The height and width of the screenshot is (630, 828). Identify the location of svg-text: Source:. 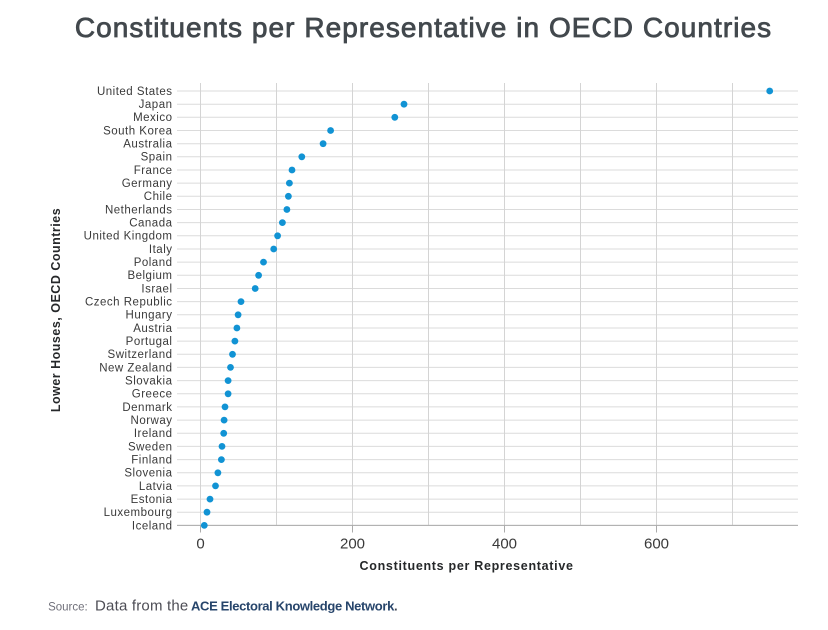
(68, 608).